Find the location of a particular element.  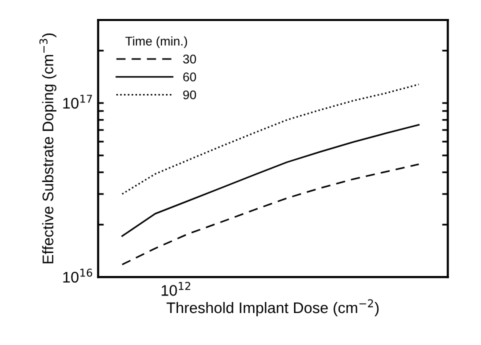

y-tick-label: 10$^{17}$ is located at coordinates (77, 101).